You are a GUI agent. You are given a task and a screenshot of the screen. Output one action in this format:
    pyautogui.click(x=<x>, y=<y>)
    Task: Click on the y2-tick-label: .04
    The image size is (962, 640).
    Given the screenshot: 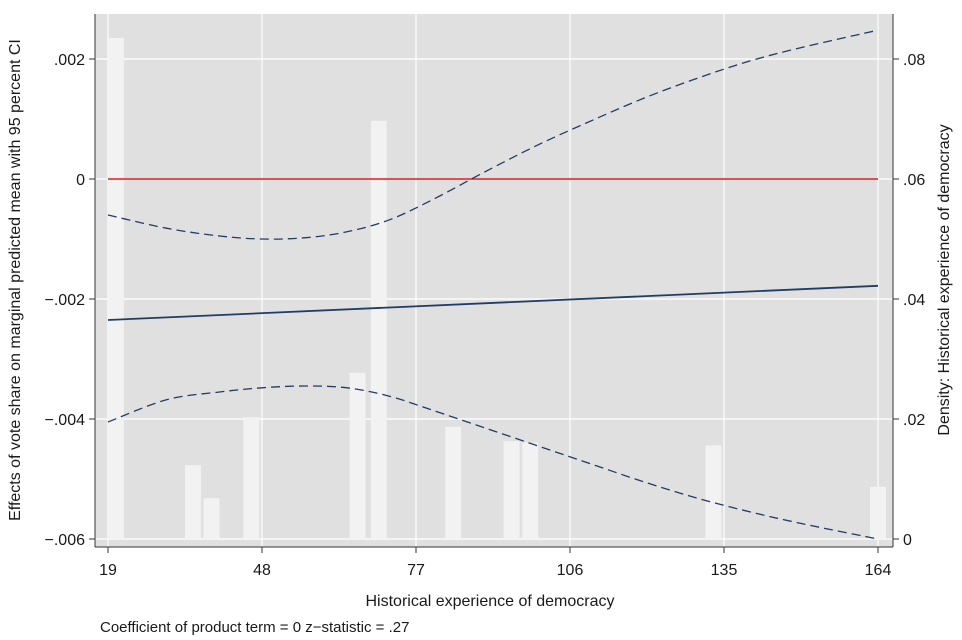 What is the action you would take?
    pyautogui.click(x=914, y=300)
    